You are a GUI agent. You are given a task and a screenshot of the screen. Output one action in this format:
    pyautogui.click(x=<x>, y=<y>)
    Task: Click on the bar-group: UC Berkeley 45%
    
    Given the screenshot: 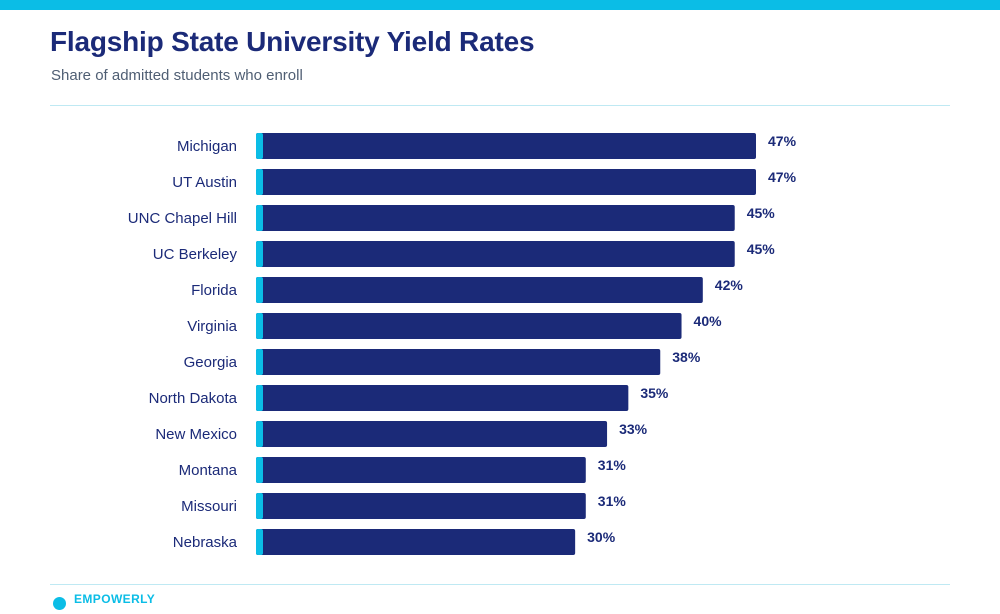 What is the action you would take?
    pyautogui.click(x=464, y=254)
    